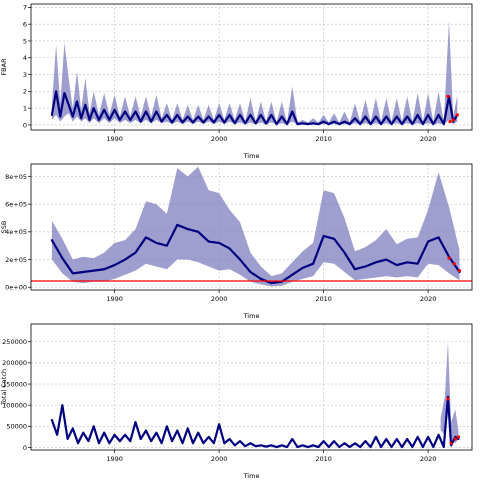 The height and width of the screenshot is (480, 480). What do you see at coordinates (428, 299) in the screenshot?
I see `ssb-xtick-label-2020: 2020` at bounding box center [428, 299].